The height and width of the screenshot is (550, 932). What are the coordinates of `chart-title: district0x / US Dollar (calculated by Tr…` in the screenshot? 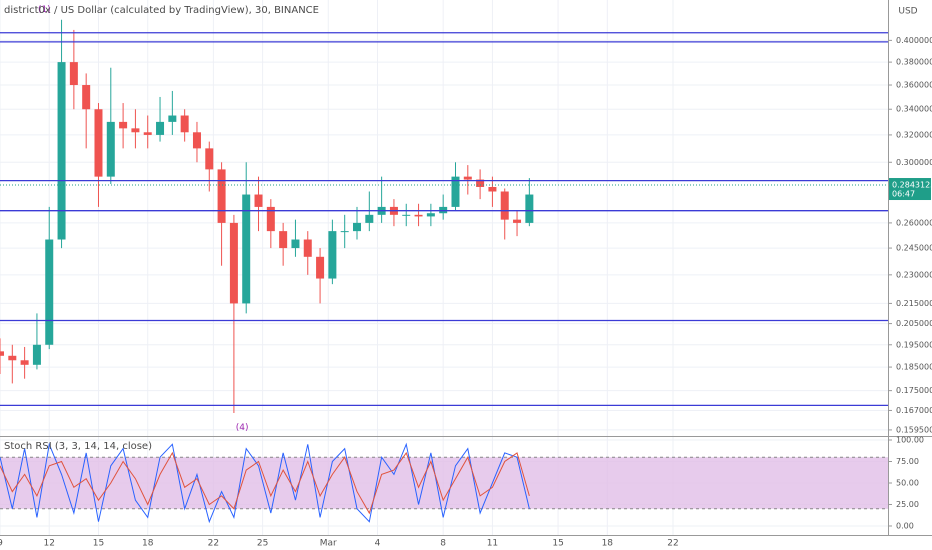 It's located at (161, 10).